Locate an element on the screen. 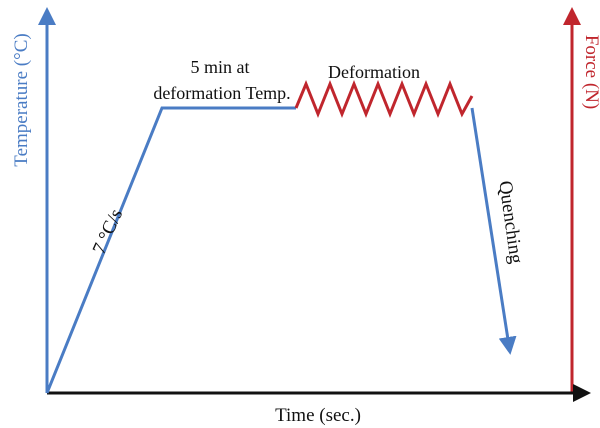 The image size is (600, 428). temperature-axis-label: Temperature (°C) is located at coordinates (21, 99).